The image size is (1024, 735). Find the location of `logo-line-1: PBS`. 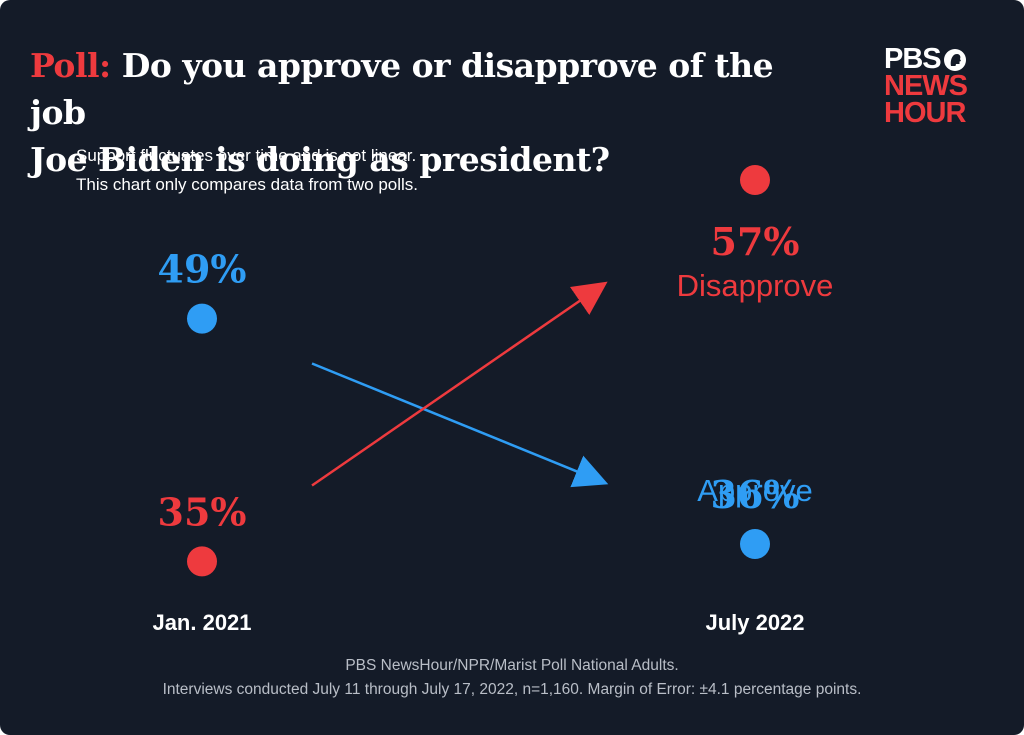

logo-line-1: PBS is located at coordinates (913, 59).